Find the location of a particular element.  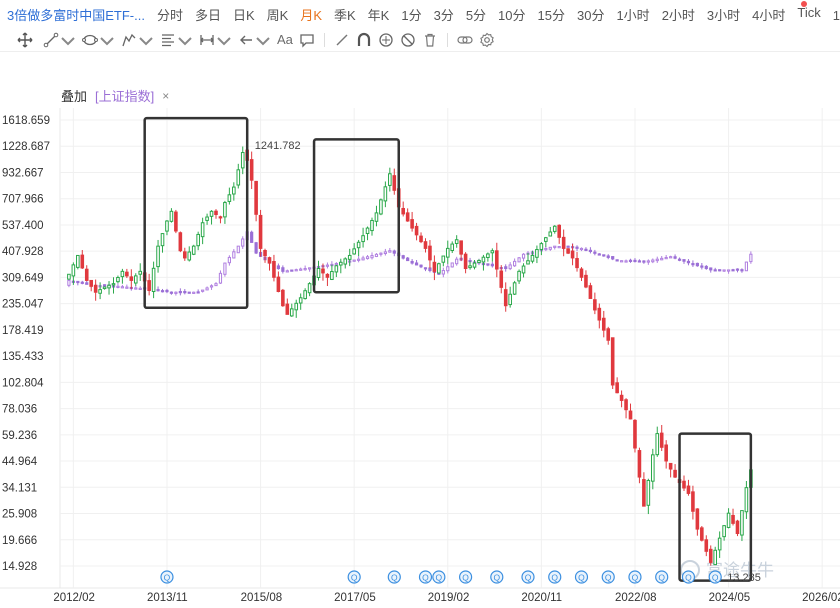

delete-drawing-icon is located at coordinates (430, 40).